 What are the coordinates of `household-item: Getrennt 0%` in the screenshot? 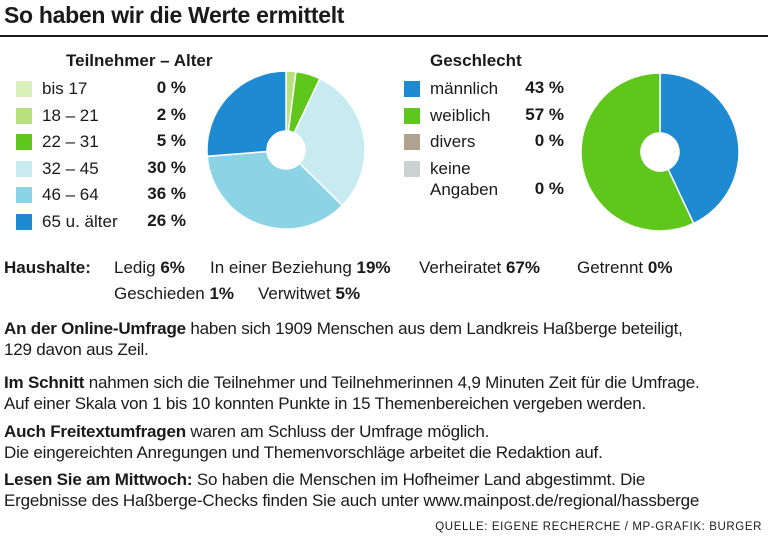 It's located at (625, 267).